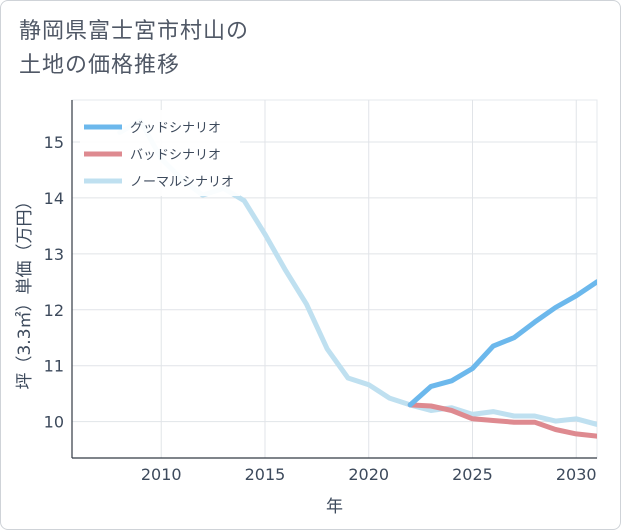 The width and height of the screenshot is (621, 530). Describe the element at coordinates (161, 474) in the screenshot. I see `x-tick-label: 2010` at that location.